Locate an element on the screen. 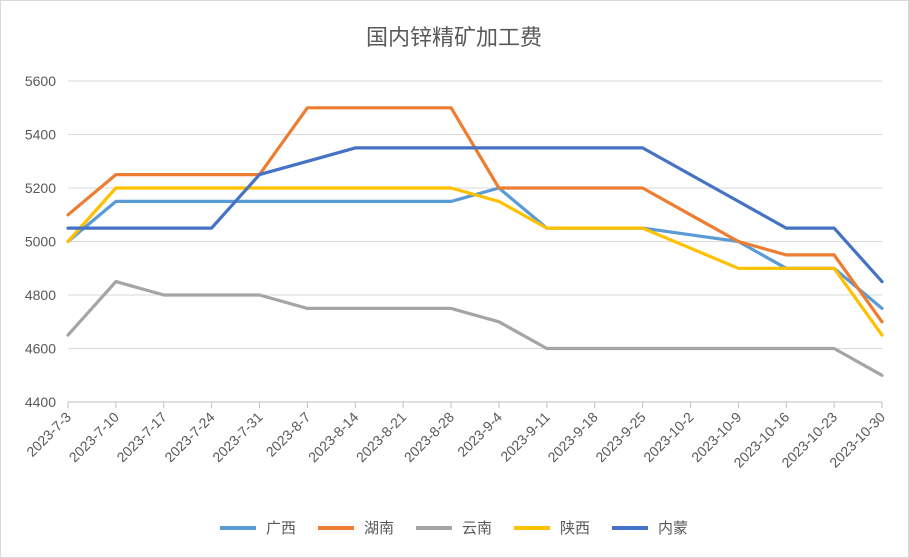 This screenshot has width=909, height=558. legend-label: 云南 is located at coordinates (477, 528).